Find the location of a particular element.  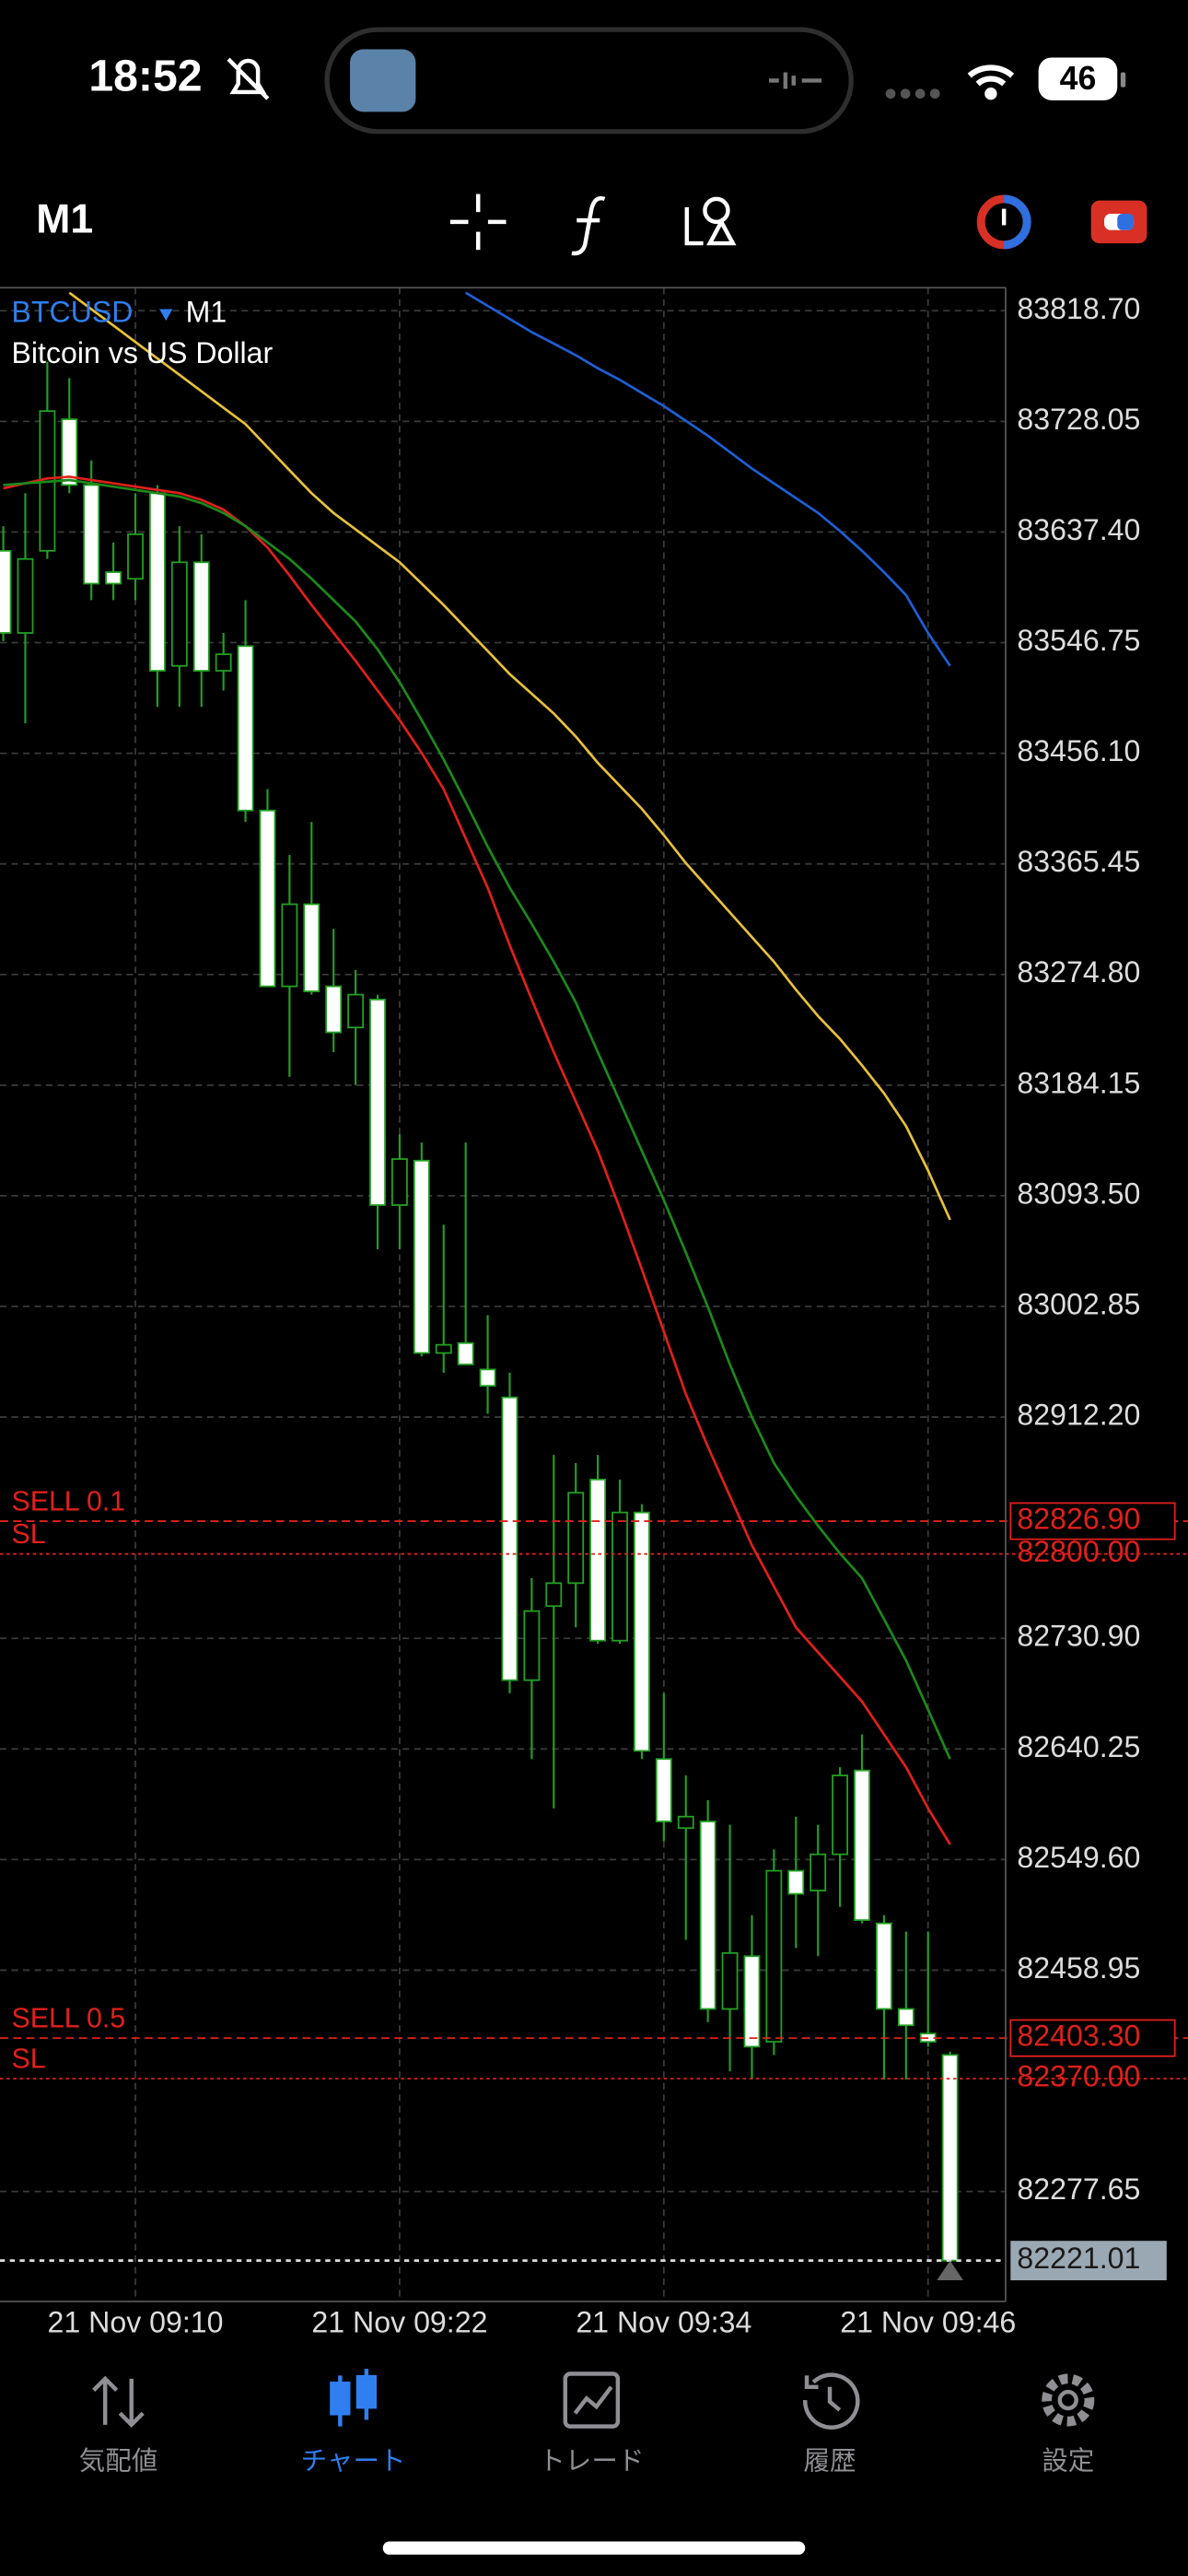

y-tick-label: 83546.75 is located at coordinates (1078, 640).